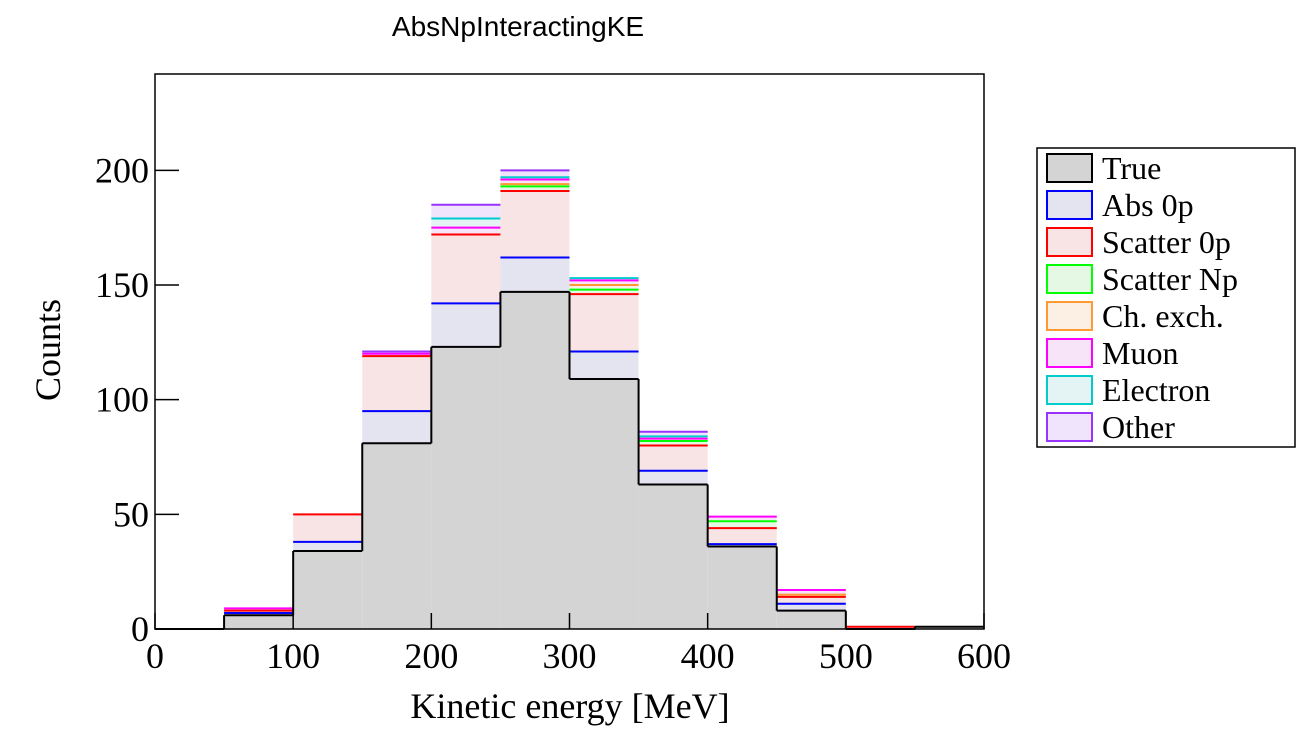  I want to click on legend-label: Electron, so click(1156, 390).